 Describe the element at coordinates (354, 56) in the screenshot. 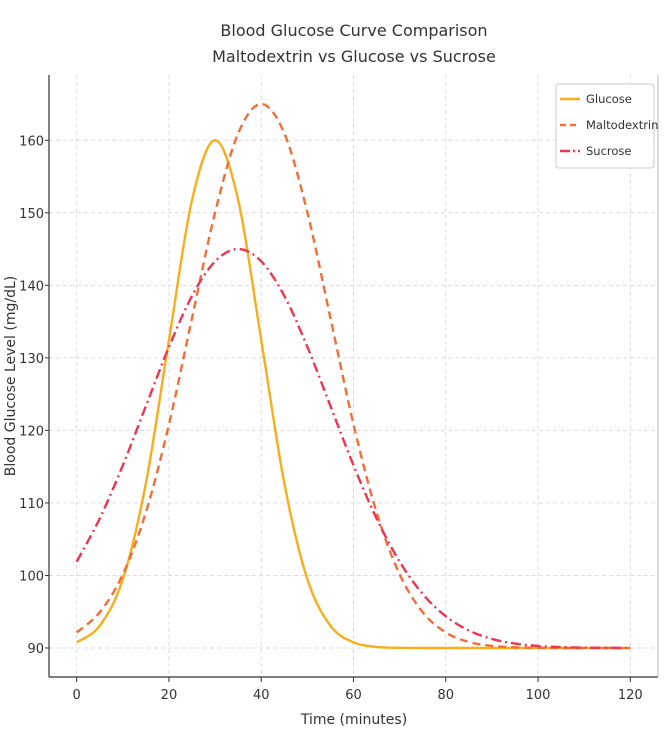

I see `chart-subtitle: Maltodextrin vs Glucose vs Sucrose` at that location.